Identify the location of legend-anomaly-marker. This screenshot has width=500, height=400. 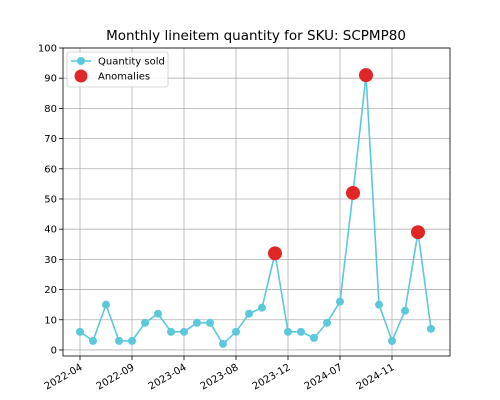
(81, 76).